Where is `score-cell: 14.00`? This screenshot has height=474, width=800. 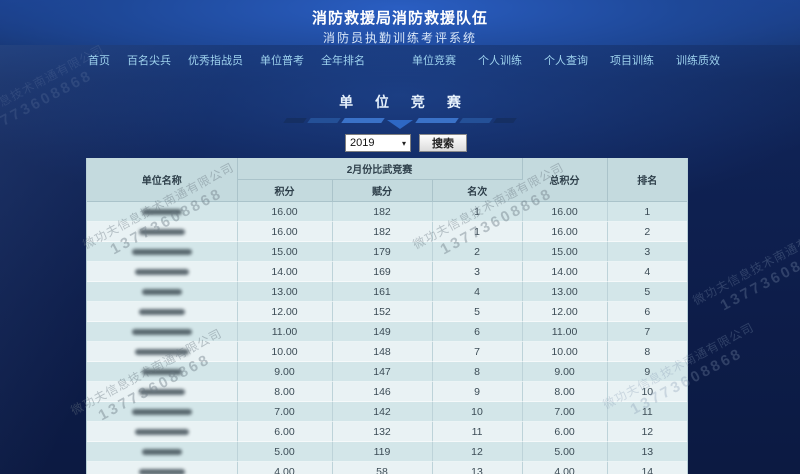
score-cell: 14.00 is located at coordinates (285, 271).